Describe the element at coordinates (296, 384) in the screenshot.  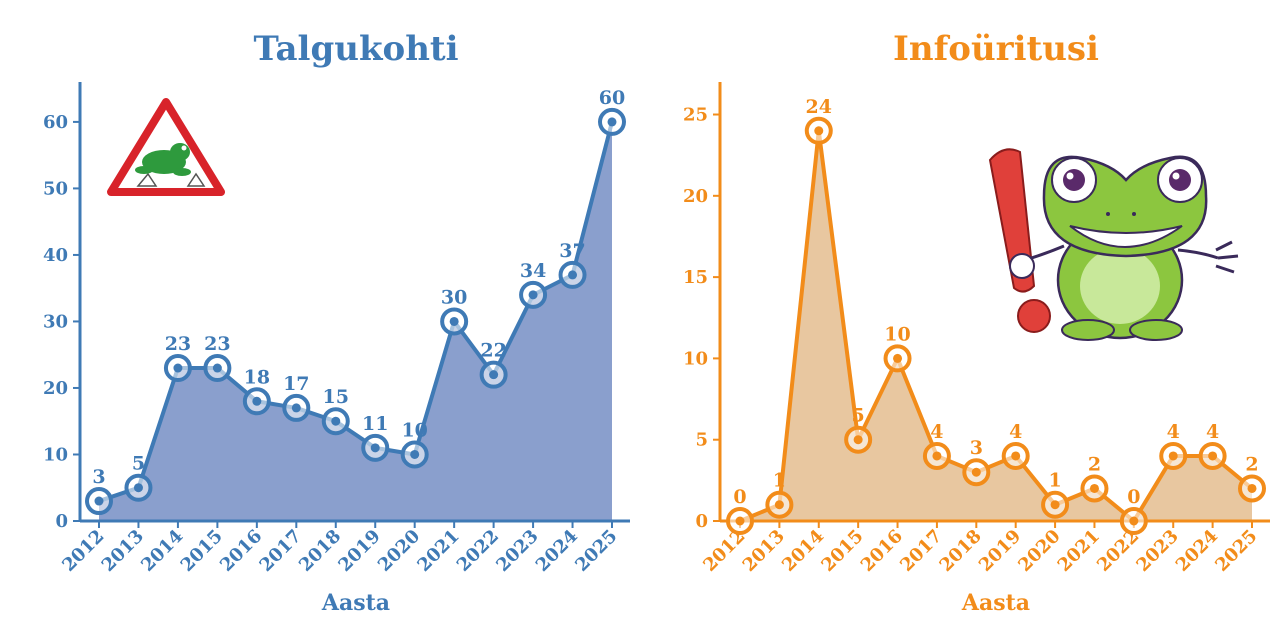
I see `data-label: 17` at that location.